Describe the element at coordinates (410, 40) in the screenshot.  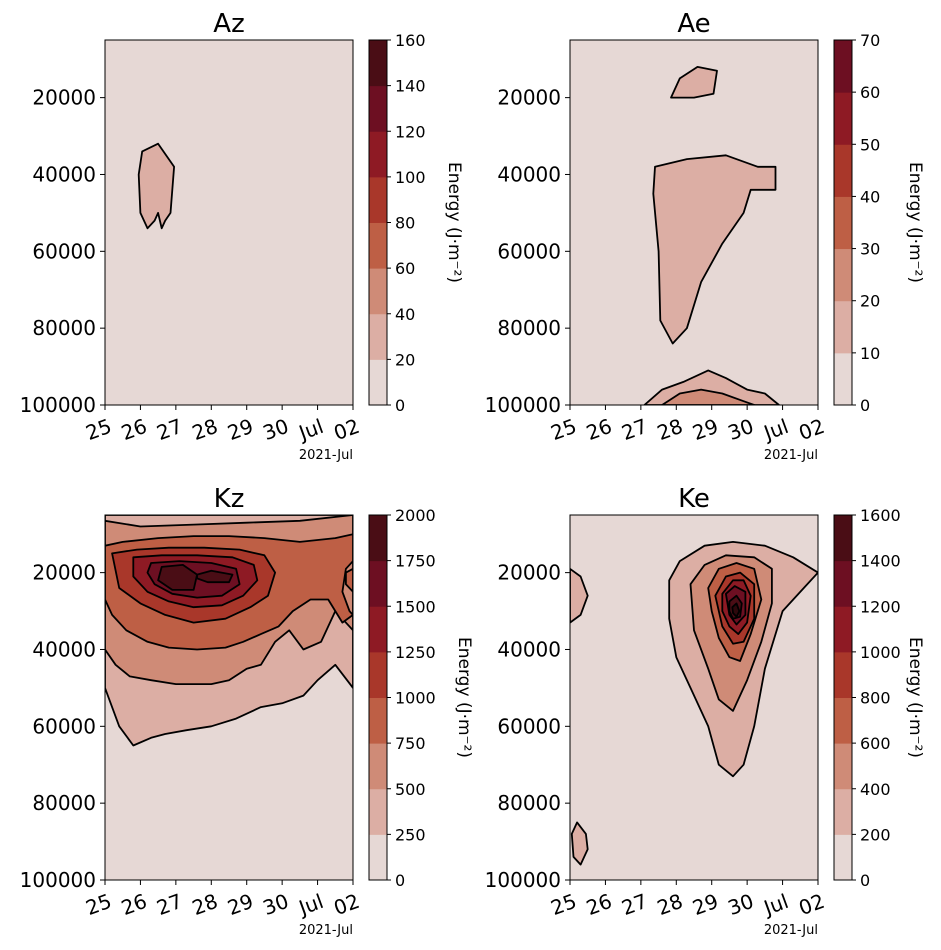
I see `colorbar-tick-label: 160` at that location.